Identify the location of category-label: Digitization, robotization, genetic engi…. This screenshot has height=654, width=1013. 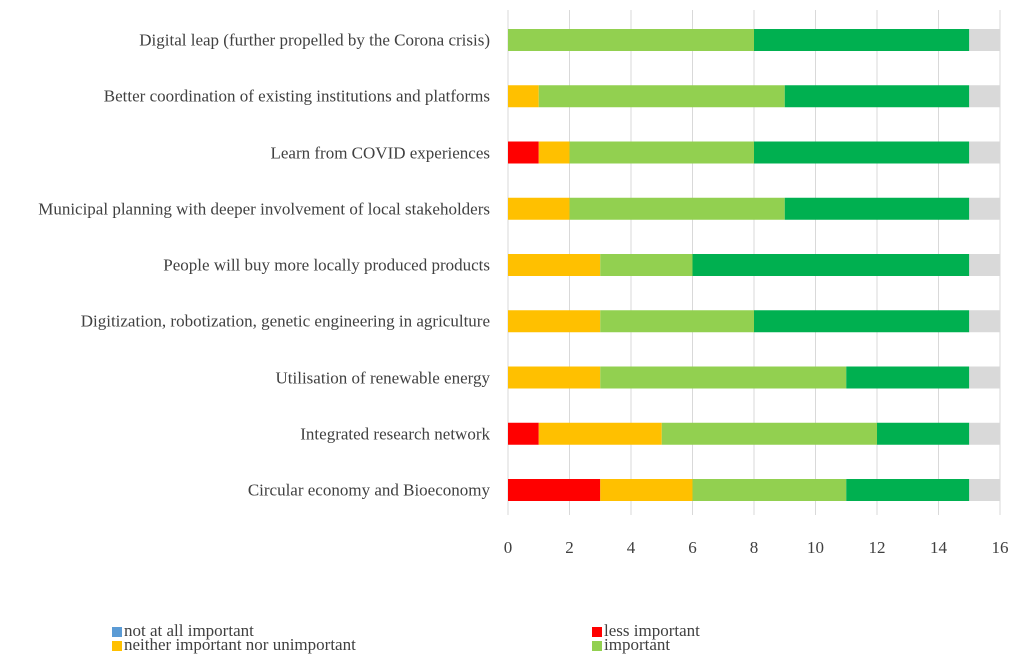
(245, 321).